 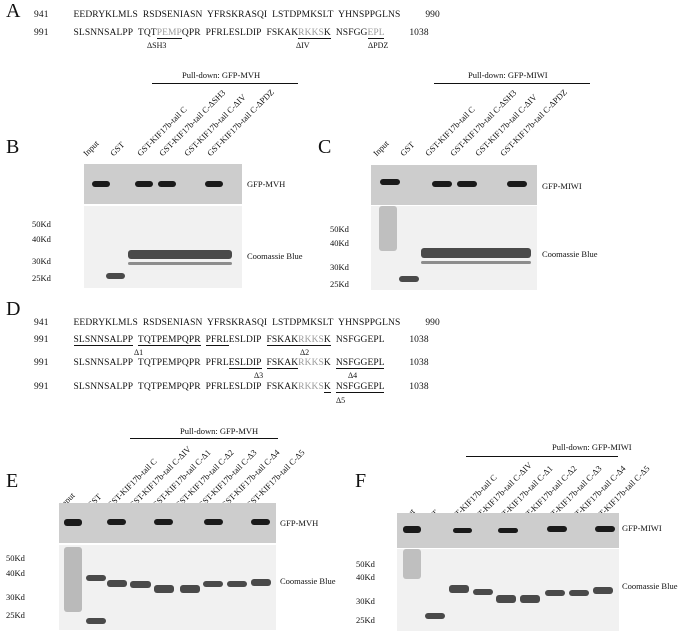 I want to click on wb-label-f: GFP-MIWI, so click(x=642, y=528).